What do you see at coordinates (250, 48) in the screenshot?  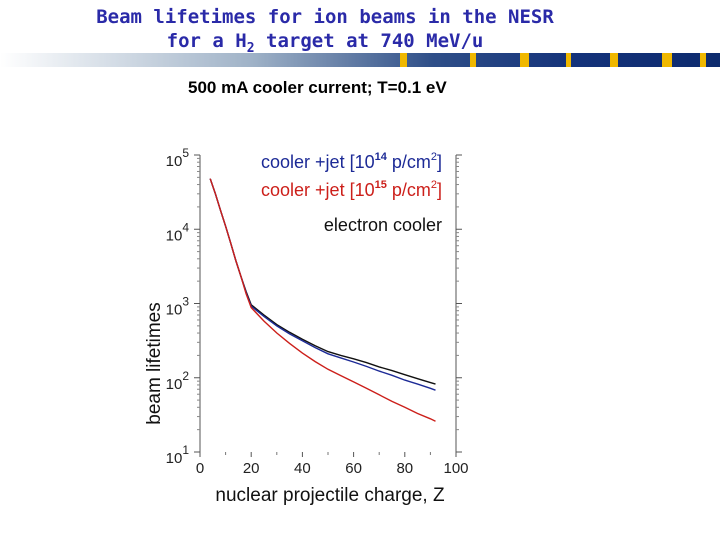 I see `title-line-2-sub: 2` at bounding box center [250, 48].